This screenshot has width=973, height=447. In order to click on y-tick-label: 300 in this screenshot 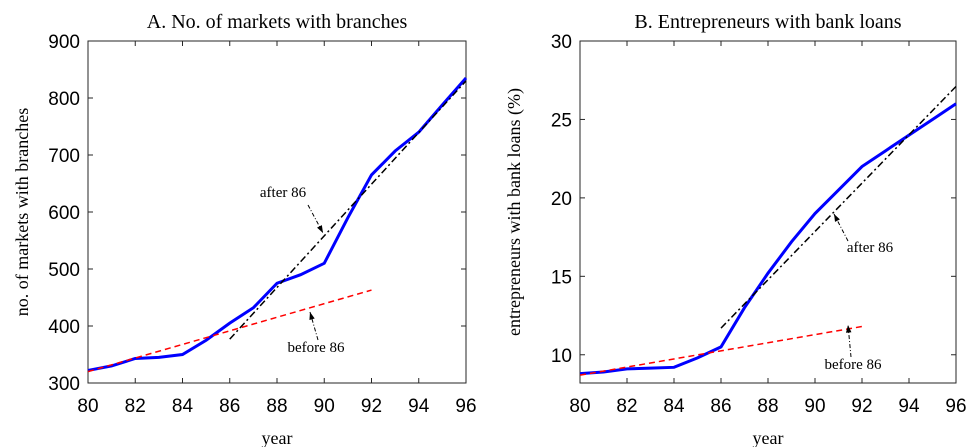, I will do `click(64, 384)`.